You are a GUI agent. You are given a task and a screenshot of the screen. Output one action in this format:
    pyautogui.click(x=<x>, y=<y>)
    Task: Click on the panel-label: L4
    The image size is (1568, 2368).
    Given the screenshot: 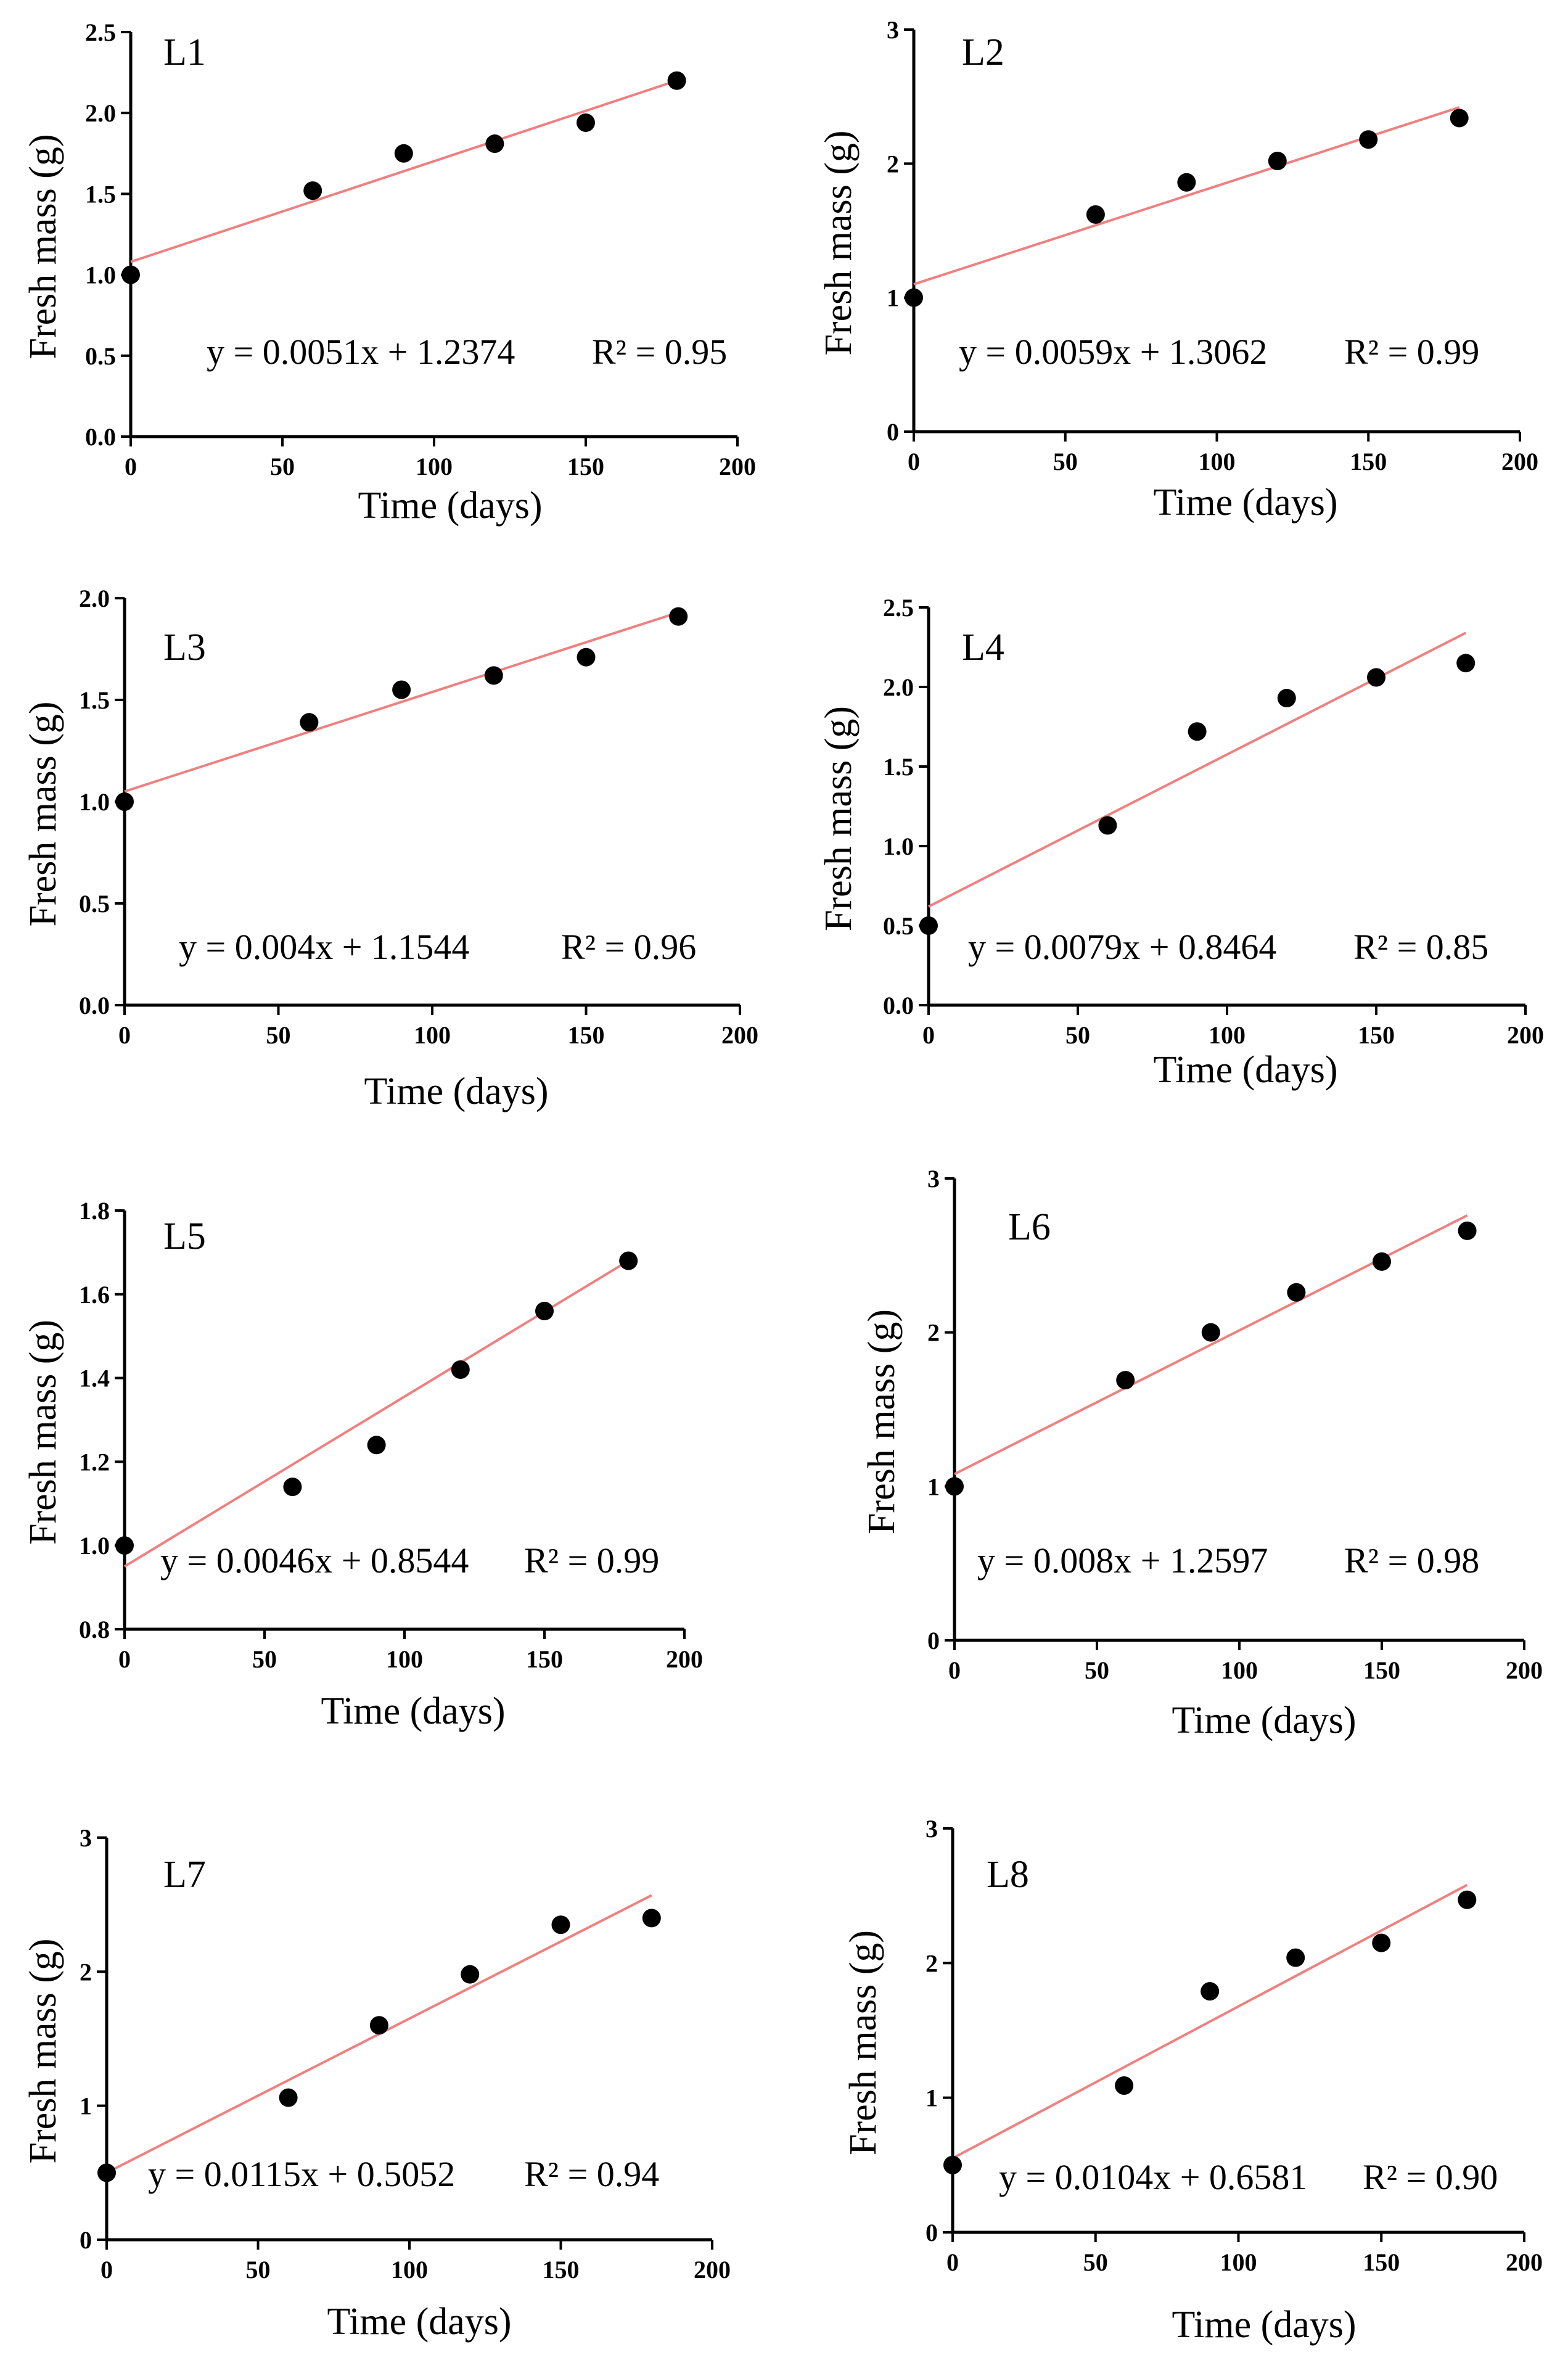 What is the action you would take?
    pyautogui.click(x=983, y=647)
    